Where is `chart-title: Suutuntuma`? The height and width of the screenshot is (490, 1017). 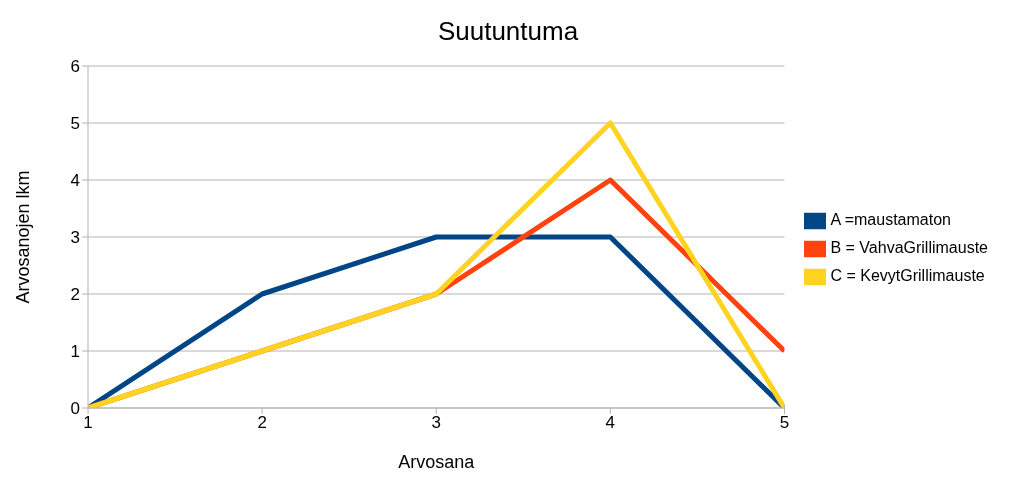 chart-title: Suutuntuma is located at coordinates (508, 31).